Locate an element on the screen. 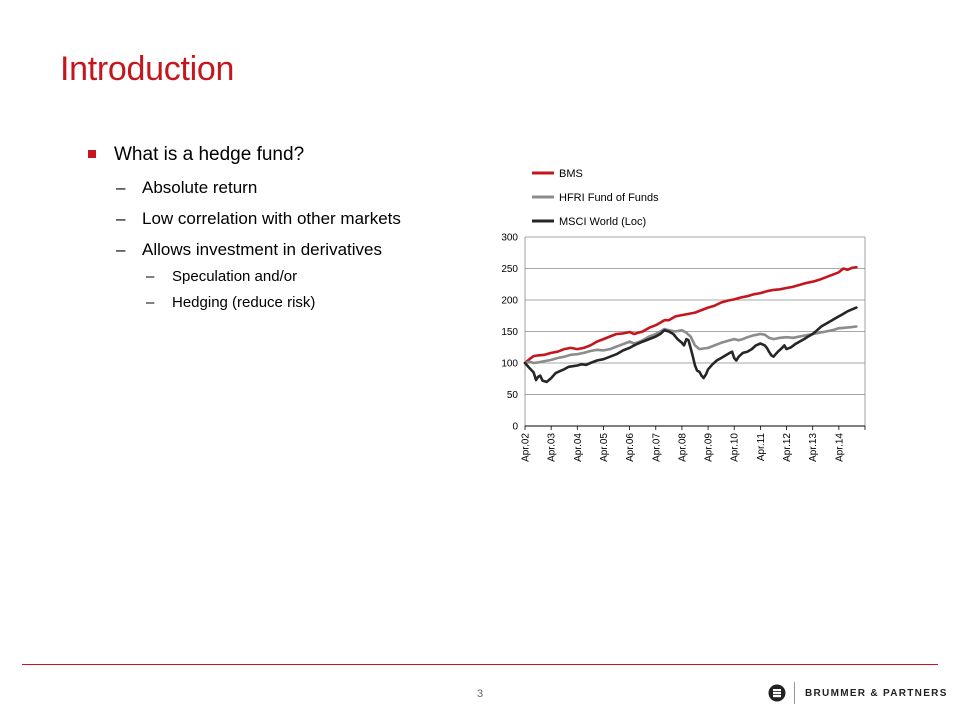  brand-logo-icon is located at coordinates (777, 693).